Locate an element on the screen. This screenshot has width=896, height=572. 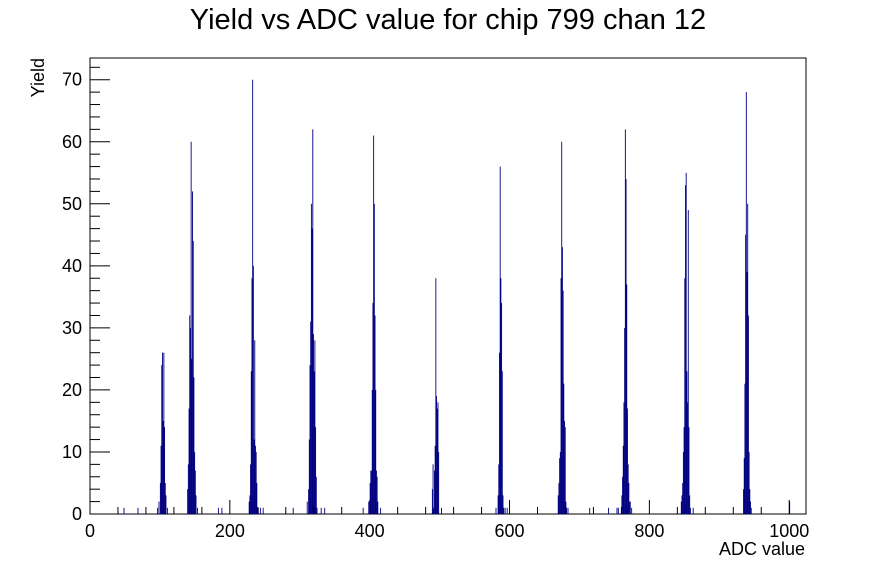
y-tick-label: 70 is located at coordinates (72, 80).